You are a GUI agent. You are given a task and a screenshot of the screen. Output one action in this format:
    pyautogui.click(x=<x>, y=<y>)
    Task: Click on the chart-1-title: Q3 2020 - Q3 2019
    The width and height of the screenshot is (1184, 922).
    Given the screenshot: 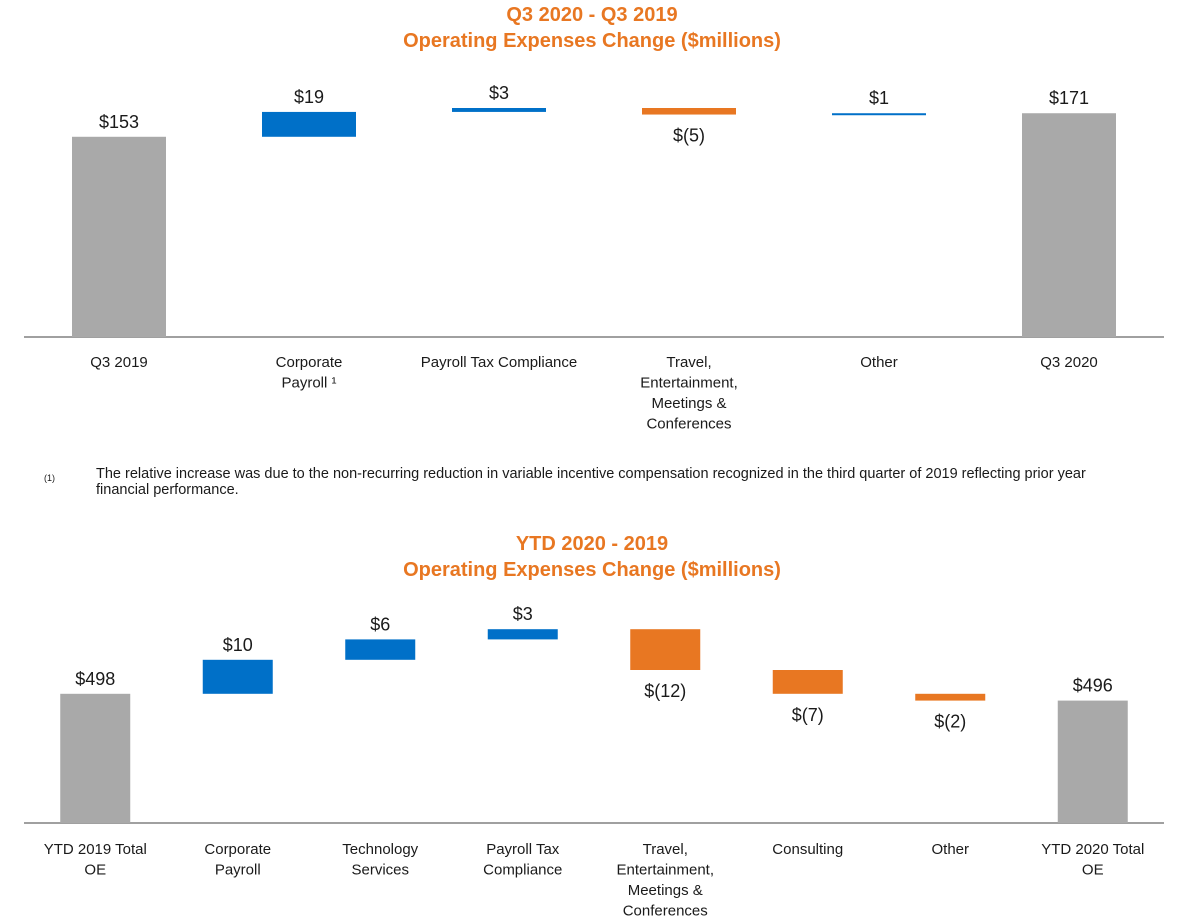 What is the action you would take?
    pyautogui.click(x=592, y=15)
    